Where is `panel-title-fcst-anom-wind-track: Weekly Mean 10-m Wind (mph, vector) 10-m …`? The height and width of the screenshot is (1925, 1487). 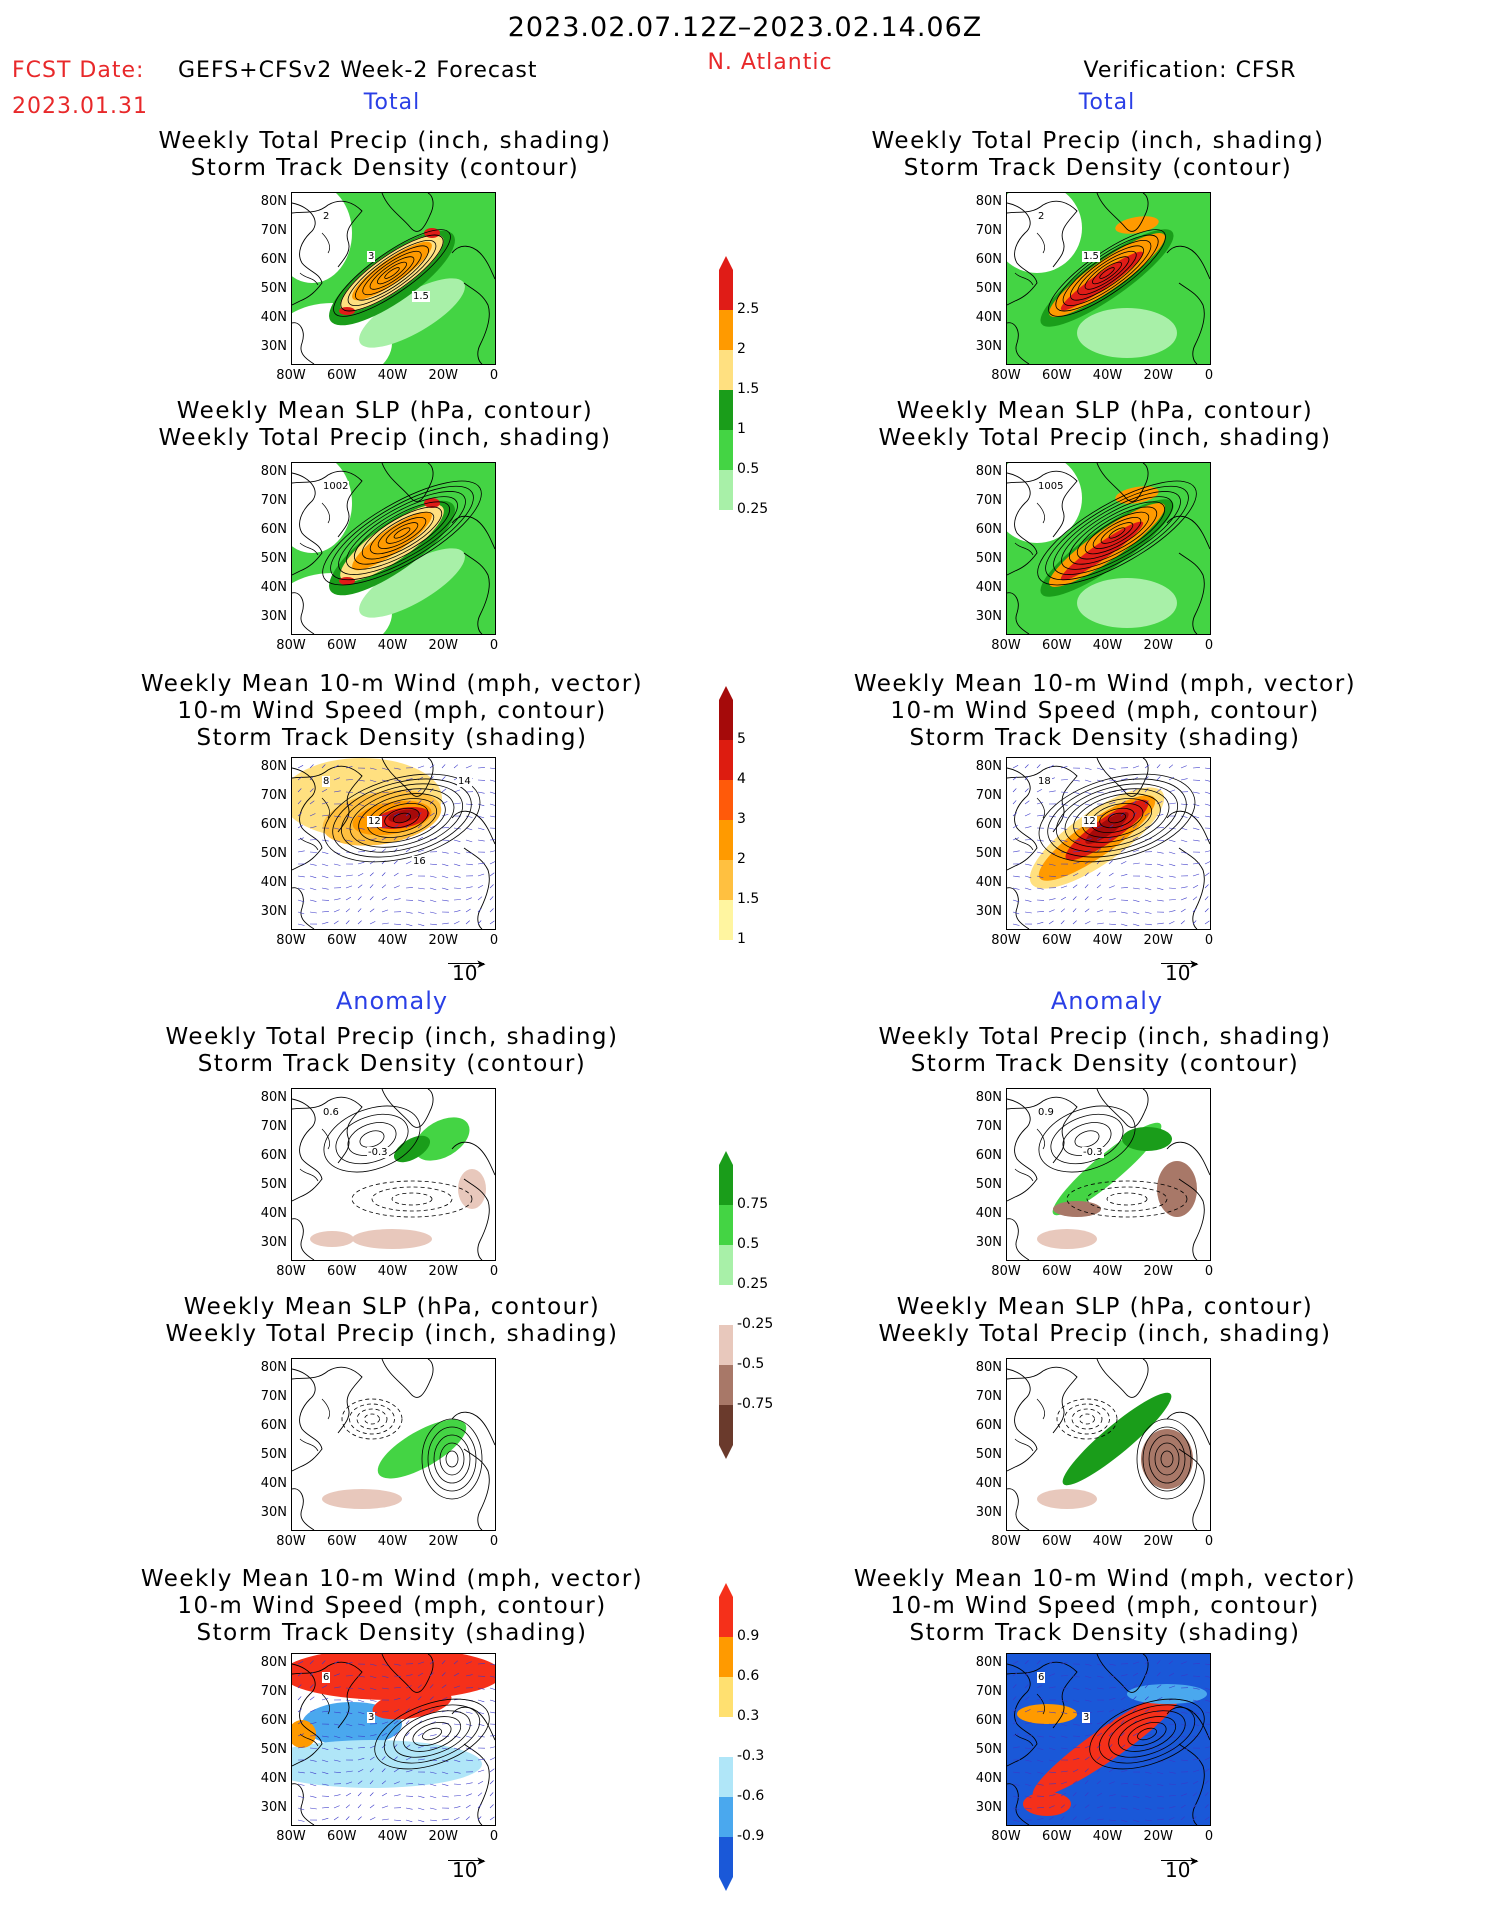
panel-title-fcst-anom-wind-track: Weekly Mean 10-m Wind (mph, vector) 10-m … is located at coordinates (392, 1606).